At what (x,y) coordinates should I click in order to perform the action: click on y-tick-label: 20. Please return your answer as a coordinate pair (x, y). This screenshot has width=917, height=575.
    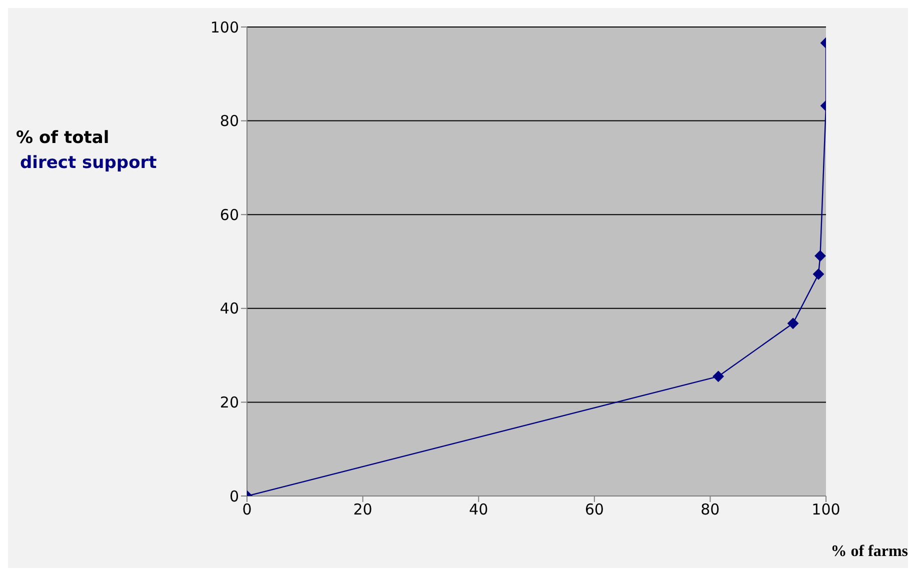
    Looking at the image, I should click on (229, 403).